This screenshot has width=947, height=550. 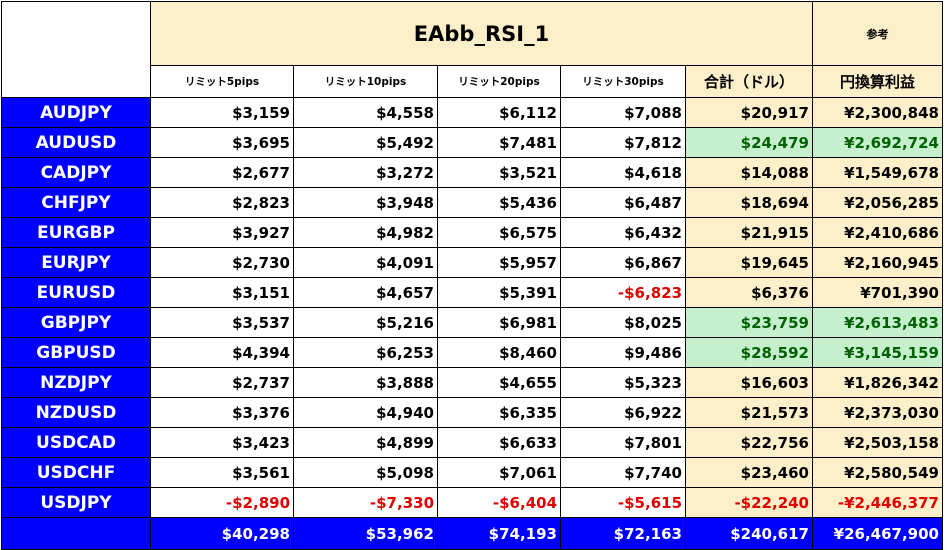 I want to click on pair-cell: EURGBP, so click(x=76, y=232).